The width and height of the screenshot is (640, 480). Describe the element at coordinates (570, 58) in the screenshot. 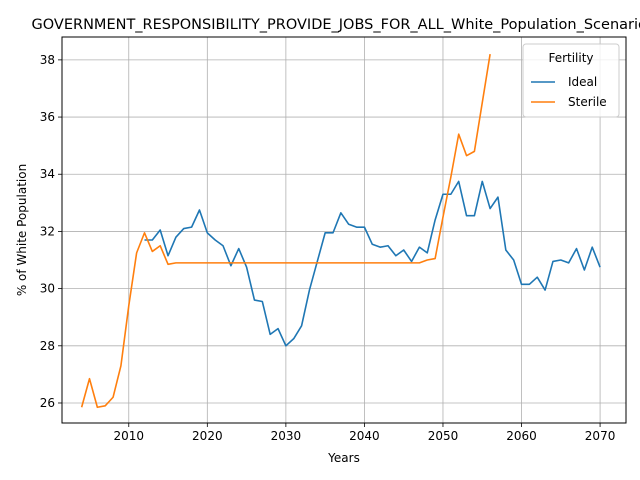

I see `legend-title: Fertility` at that location.